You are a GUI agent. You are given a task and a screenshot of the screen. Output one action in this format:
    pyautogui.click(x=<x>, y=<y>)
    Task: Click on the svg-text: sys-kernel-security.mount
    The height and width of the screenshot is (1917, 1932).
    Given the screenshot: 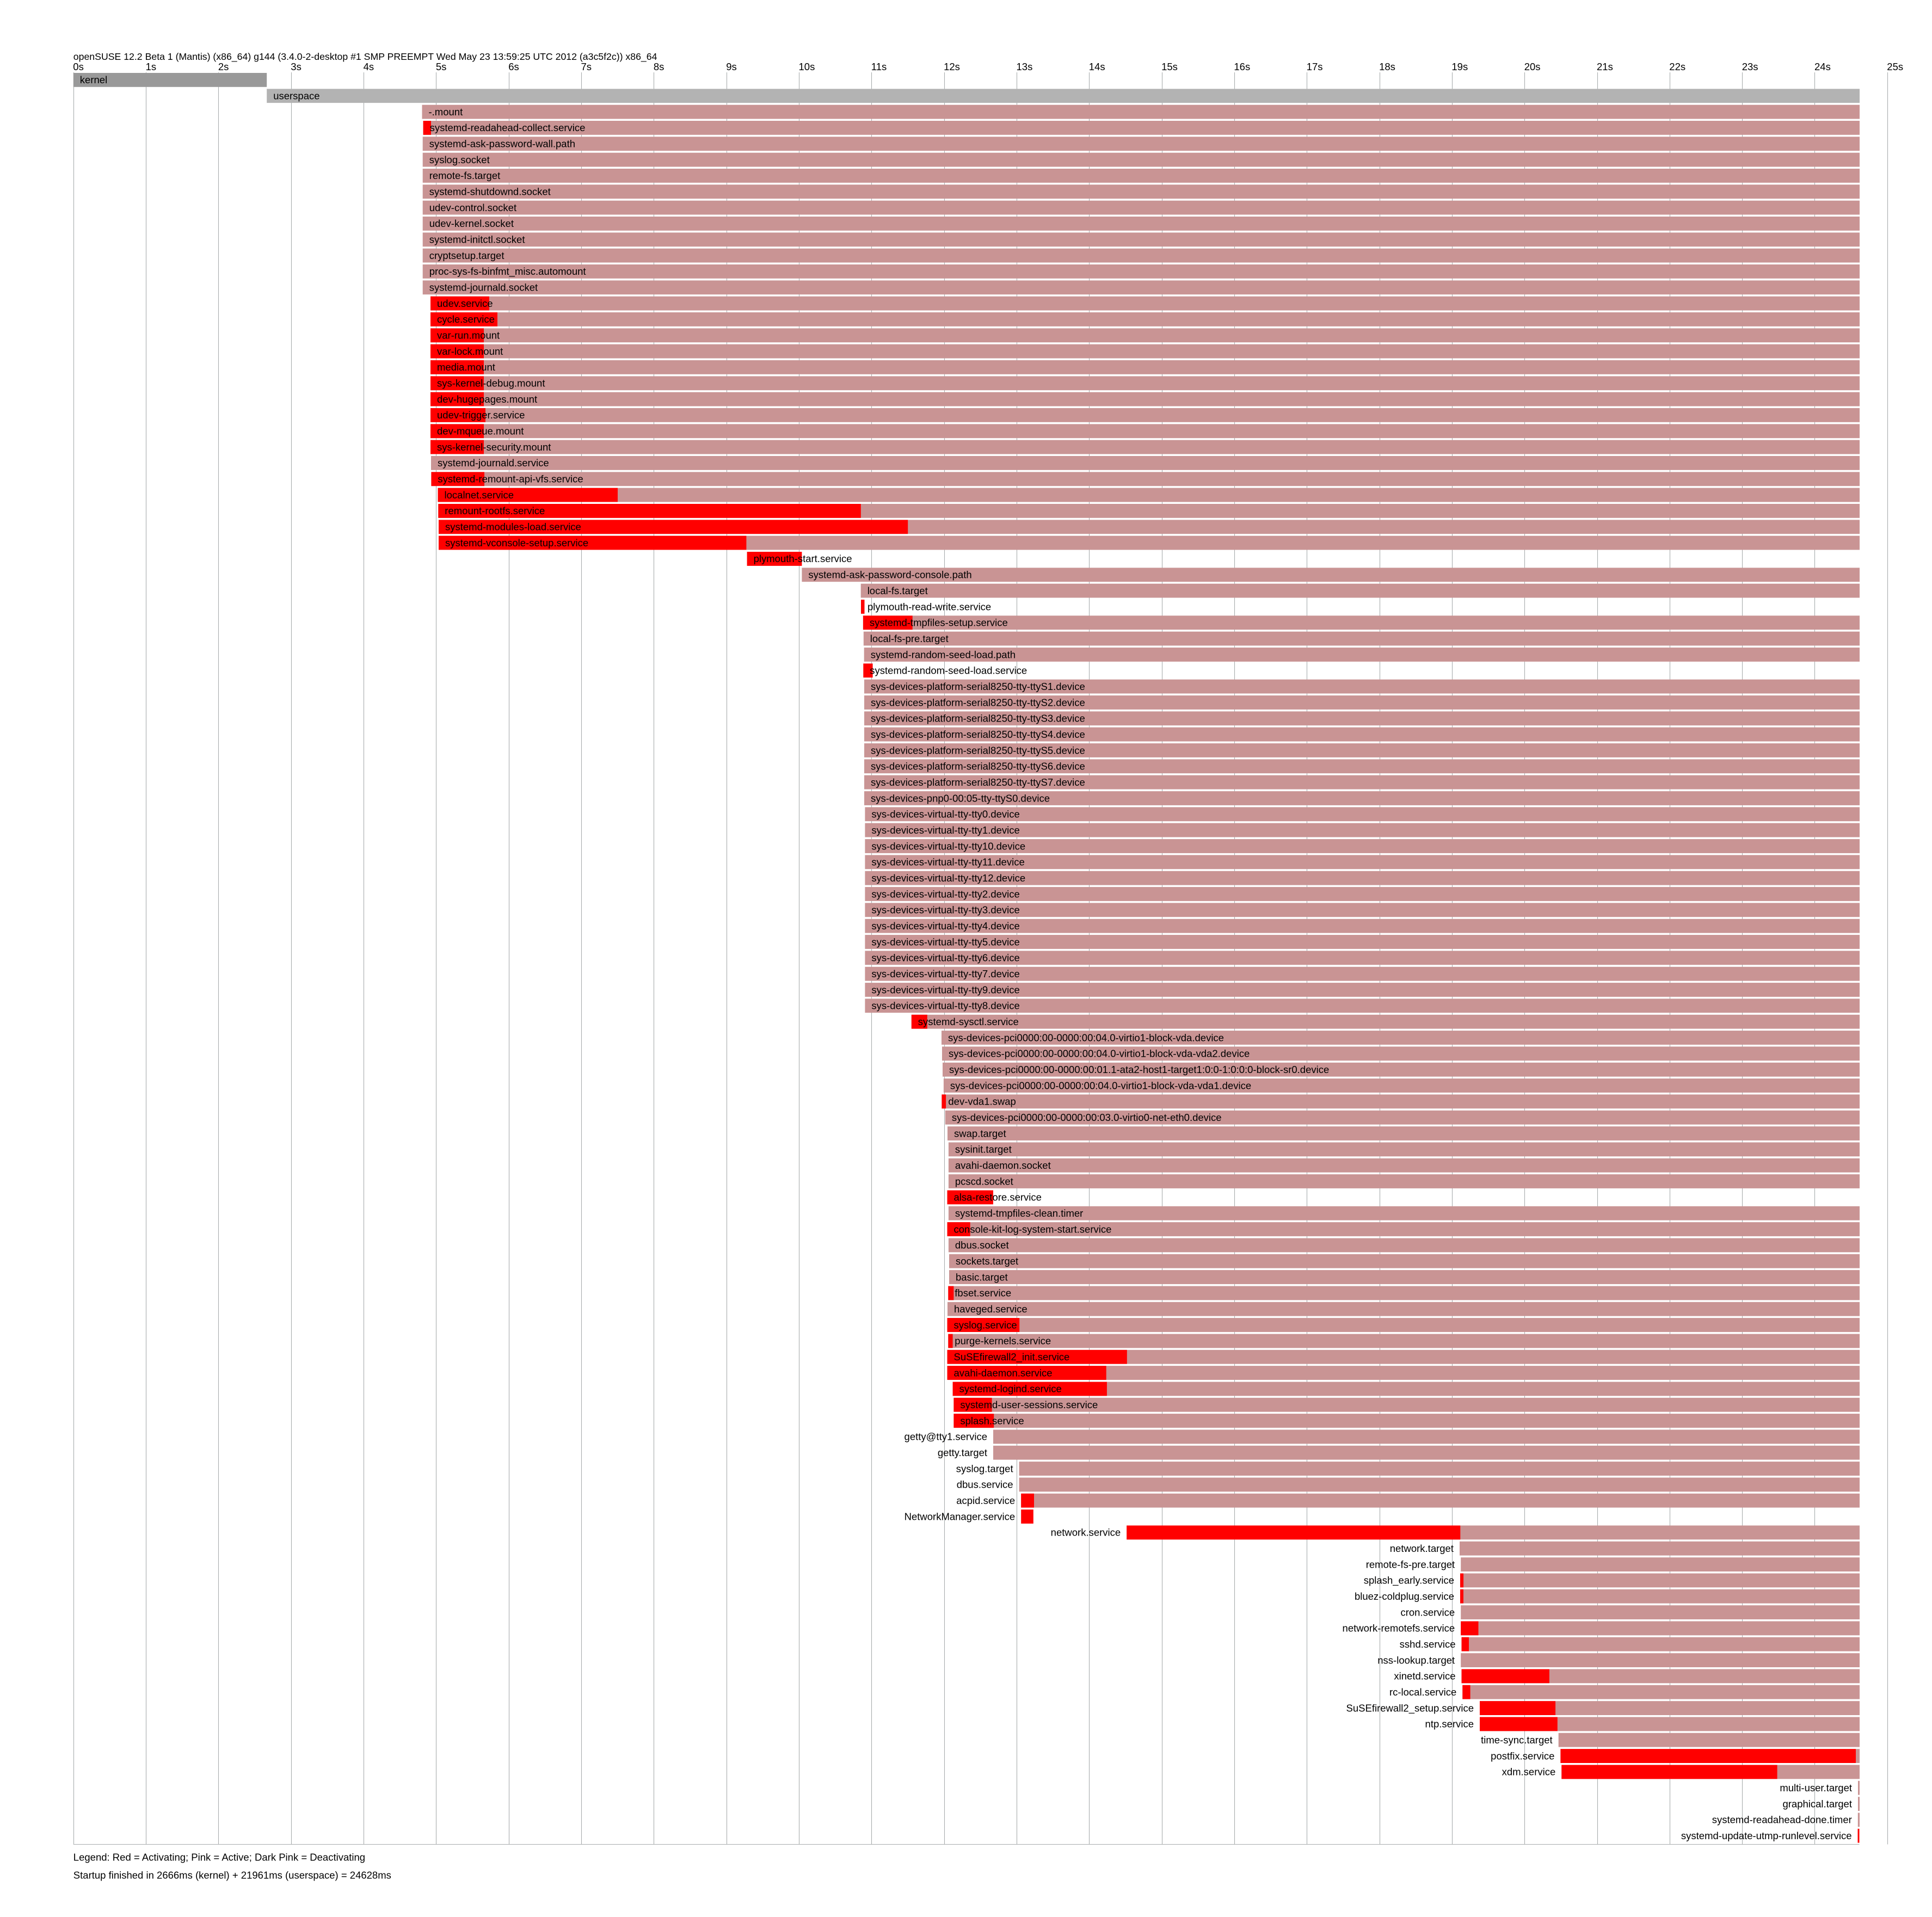 What is the action you would take?
    pyautogui.click(x=494, y=447)
    